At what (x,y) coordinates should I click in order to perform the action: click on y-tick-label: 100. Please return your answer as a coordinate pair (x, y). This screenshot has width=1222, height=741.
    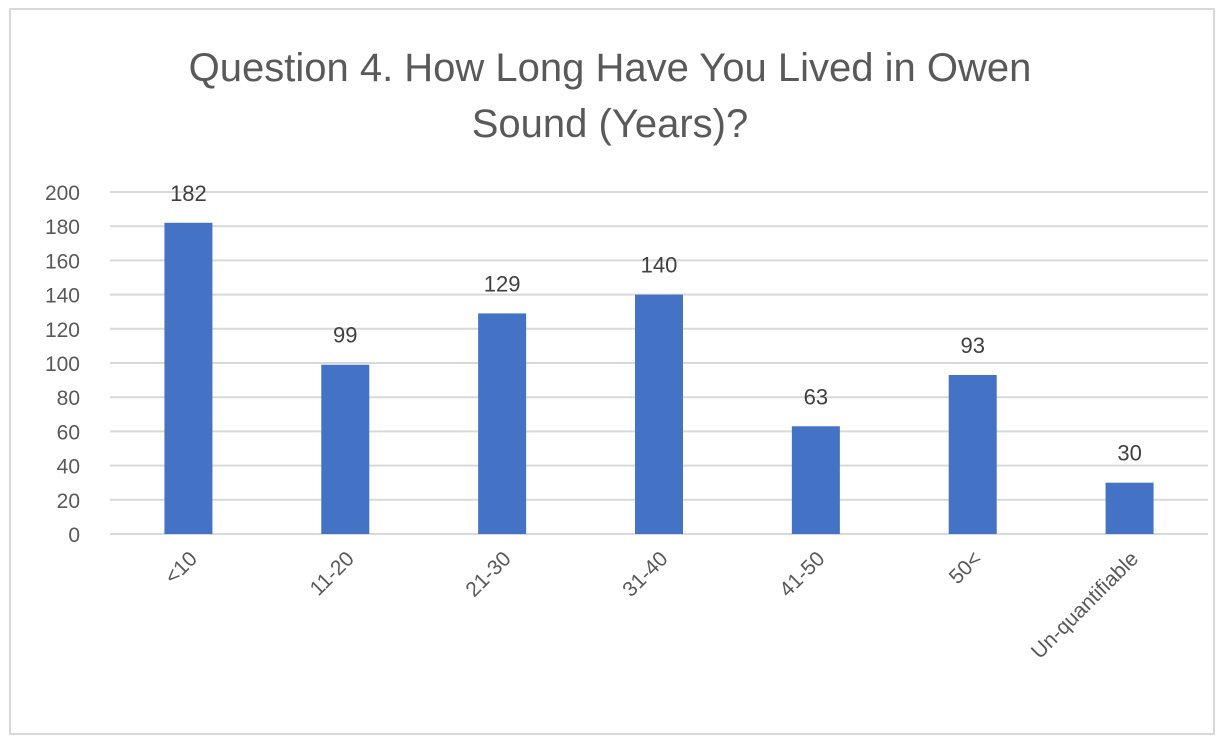
    Looking at the image, I should click on (62, 364).